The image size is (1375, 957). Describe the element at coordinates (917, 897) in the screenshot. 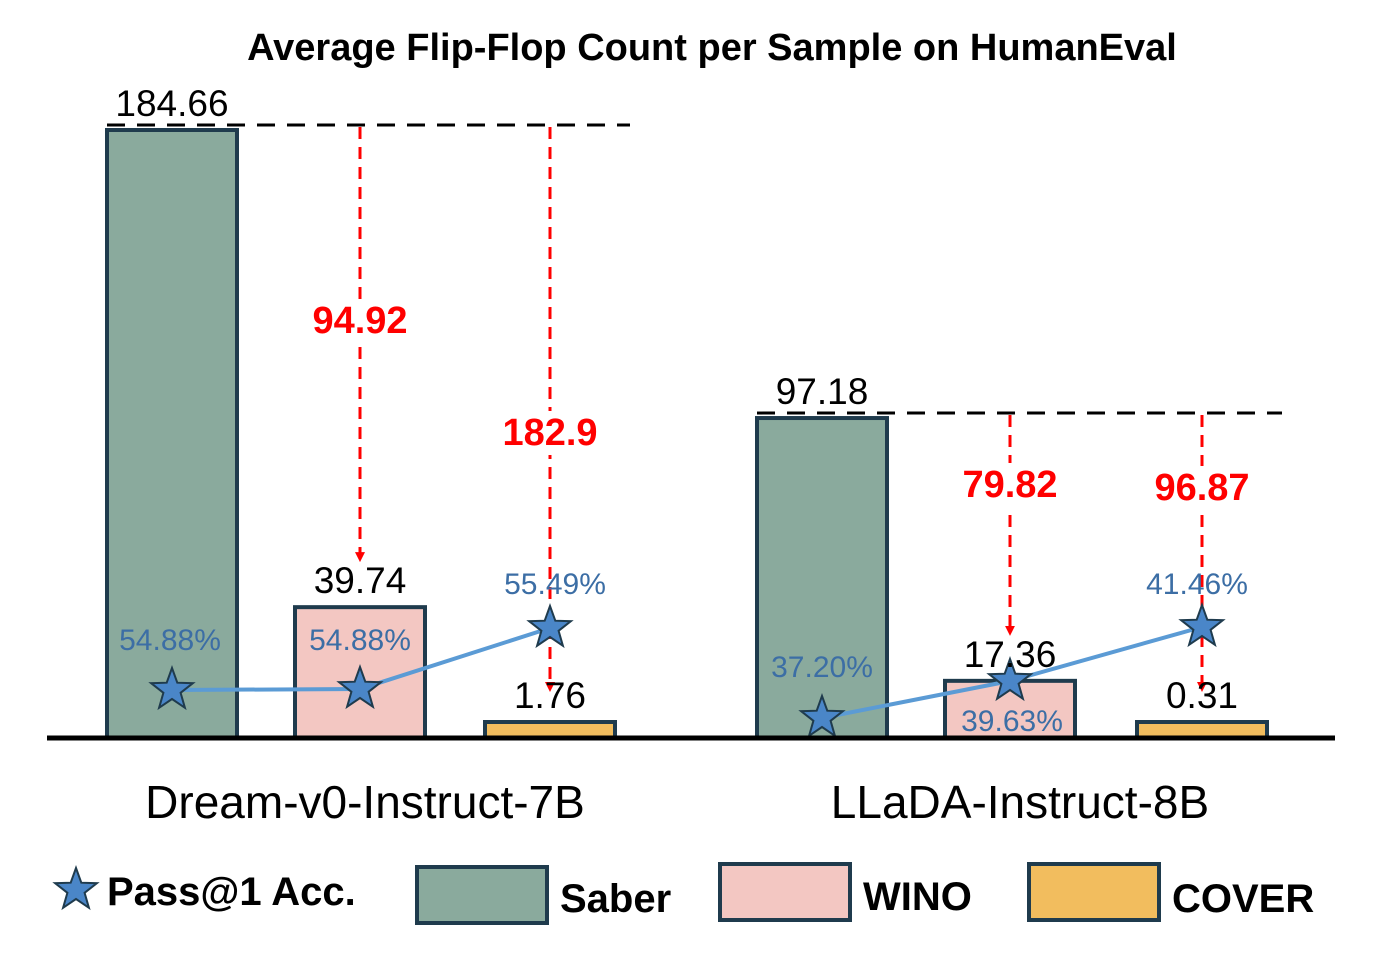

I see `legend-label-wino: WINO` at that location.